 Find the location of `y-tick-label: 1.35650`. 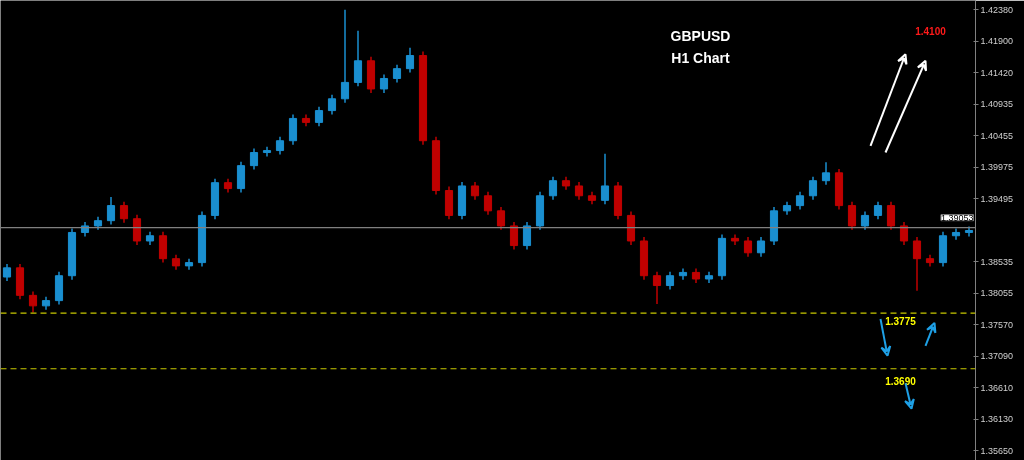

y-tick-label: 1.35650 is located at coordinates (997, 450).